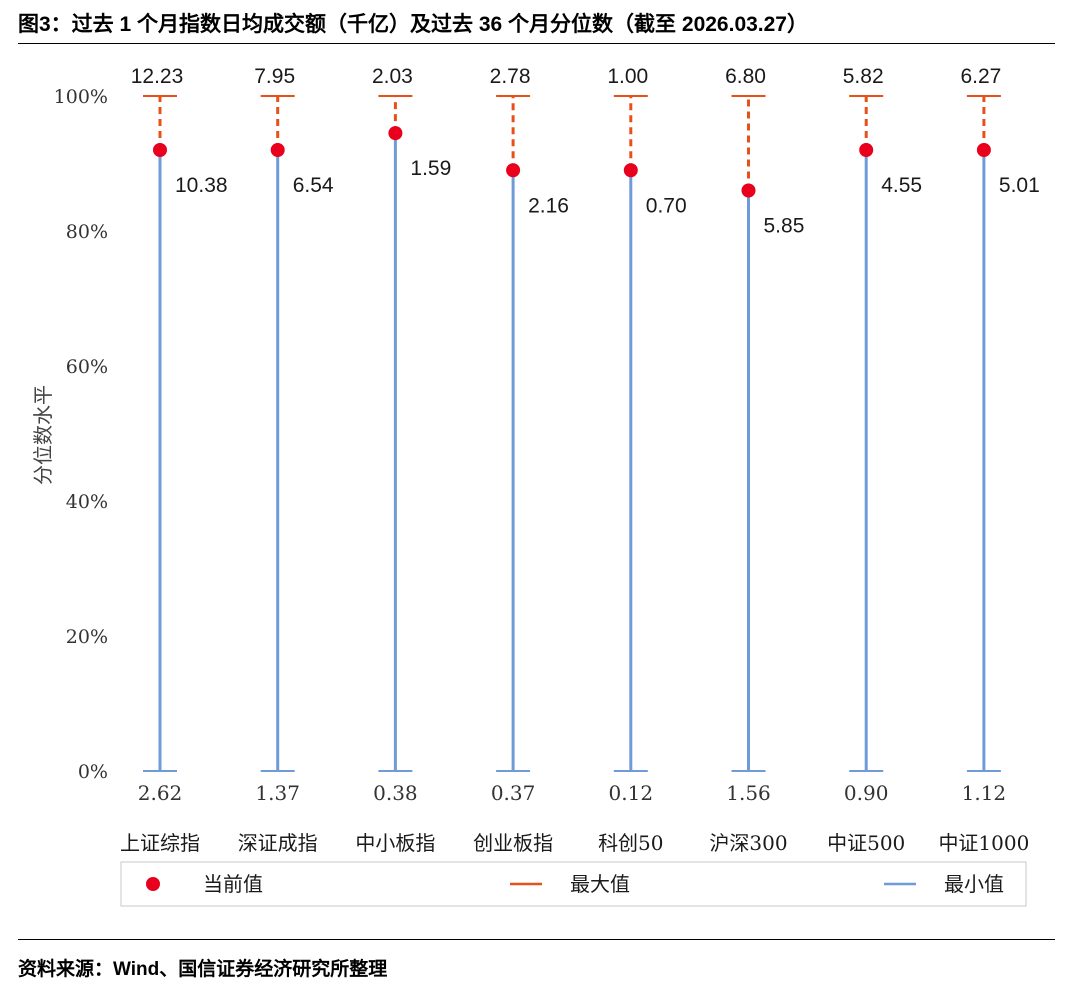 The height and width of the screenshot is (991, 1080). What do you see at coordinates (901, 185) in the screenshot?
I see `current-value-label: 4.55` at bounding box center [901, 185].